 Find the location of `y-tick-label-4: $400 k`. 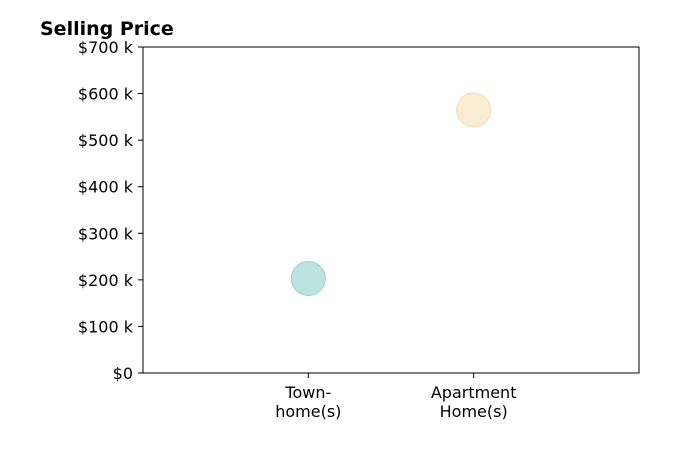

y-tick-label-4: $400 k is located at coordinates (106, 187).